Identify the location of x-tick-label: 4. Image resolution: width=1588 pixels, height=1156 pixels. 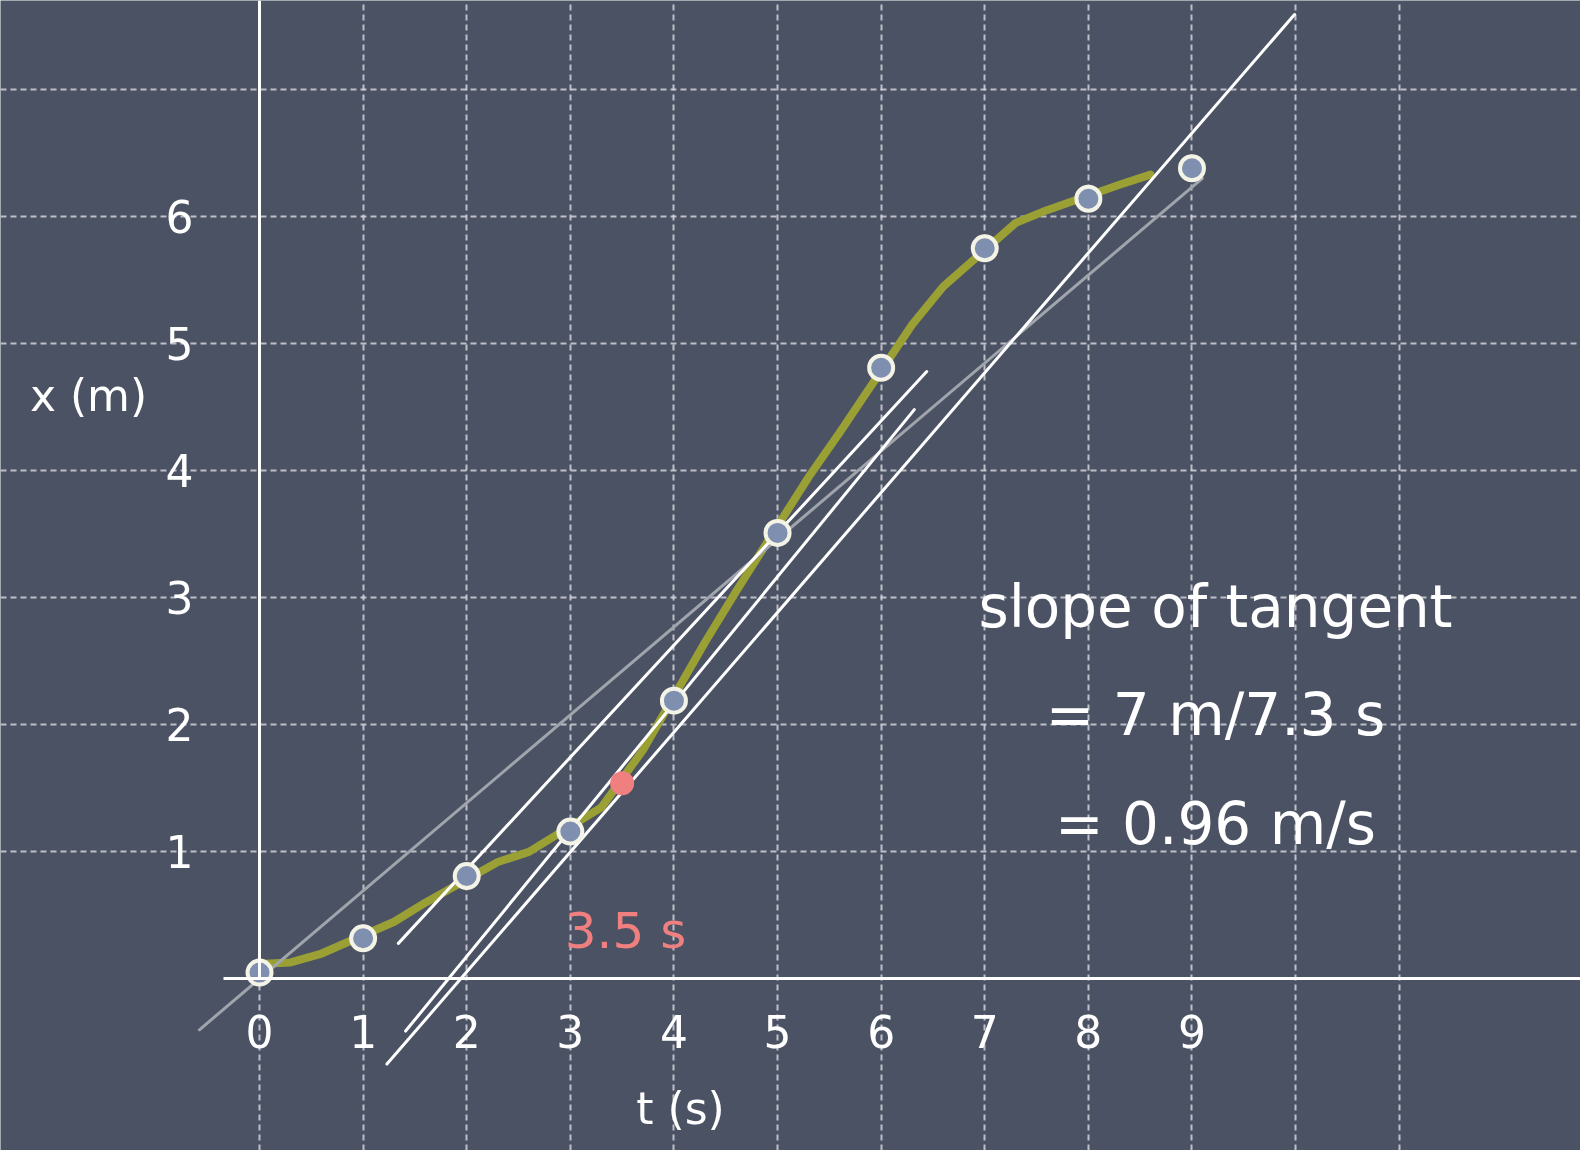
(673, 1032).